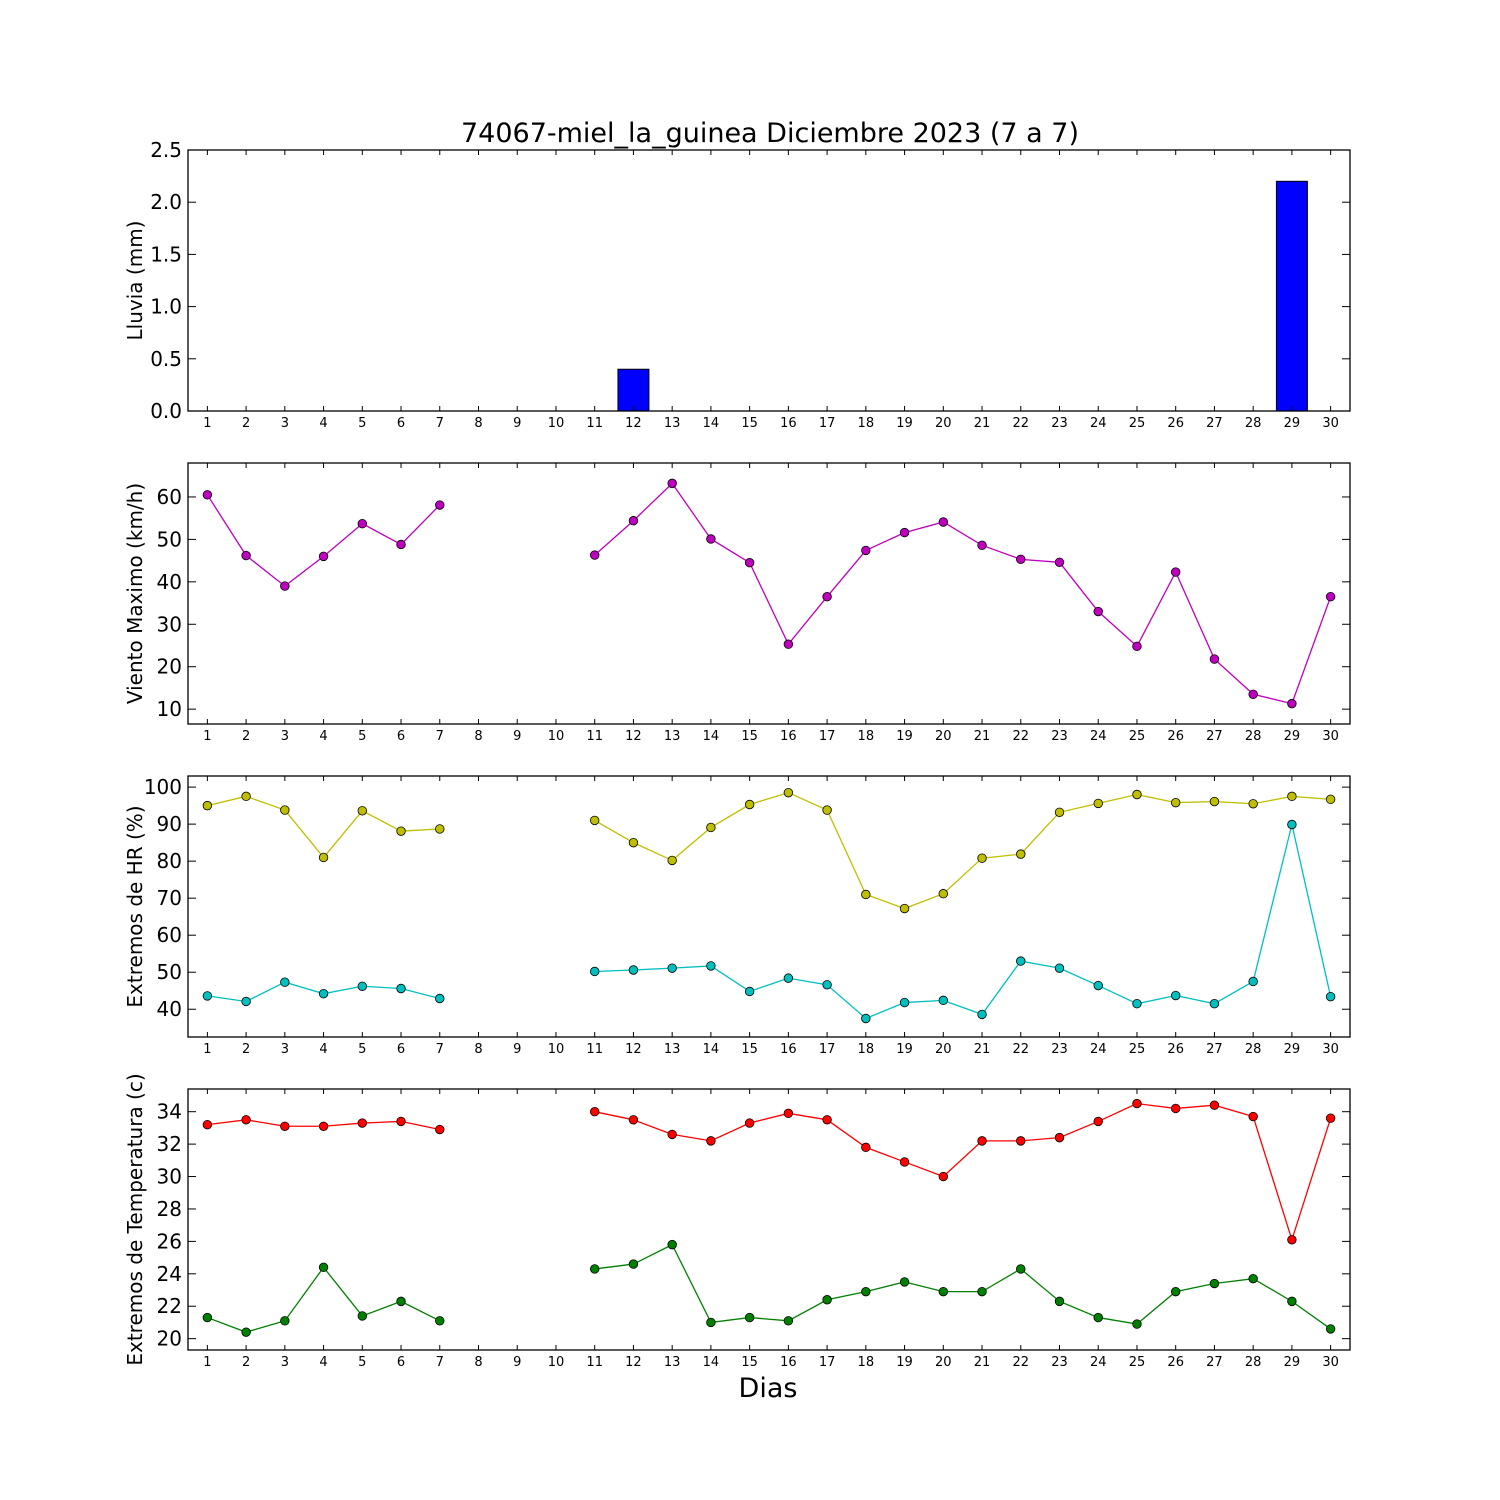  Describe the element at coordinates (169, 709) in the screenshot. I see `y-tick-label: 10` at that location.